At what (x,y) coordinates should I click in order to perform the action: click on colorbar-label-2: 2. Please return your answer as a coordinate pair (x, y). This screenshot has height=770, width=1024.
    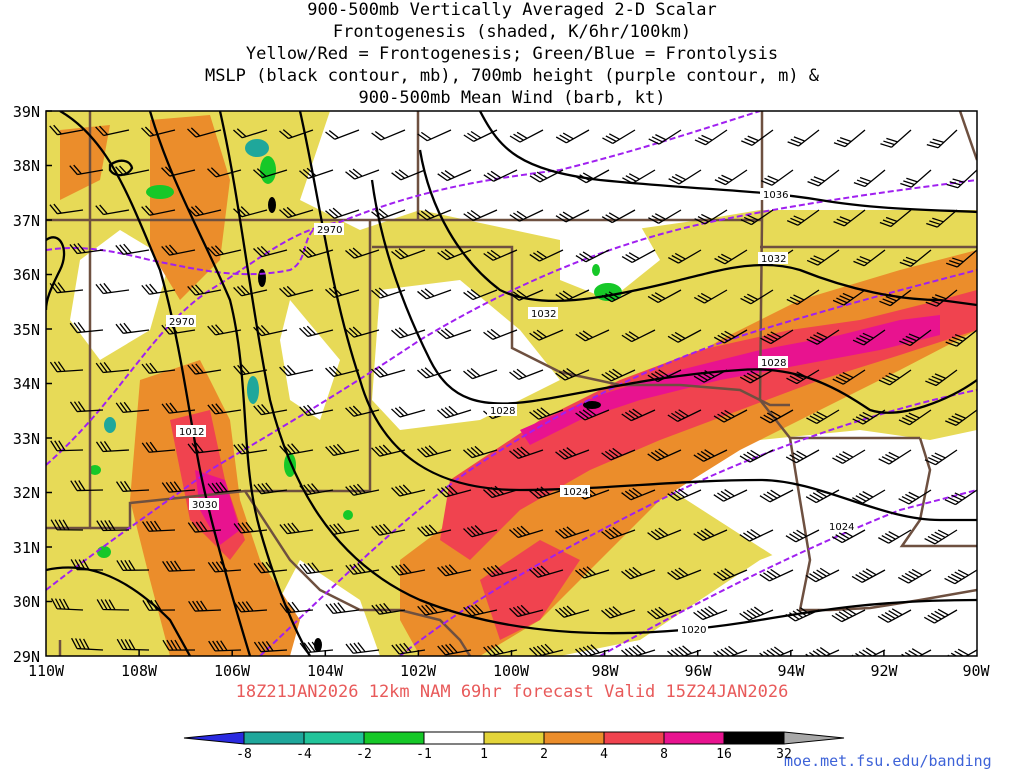
    Looking at the image, I should click on (544, 754).